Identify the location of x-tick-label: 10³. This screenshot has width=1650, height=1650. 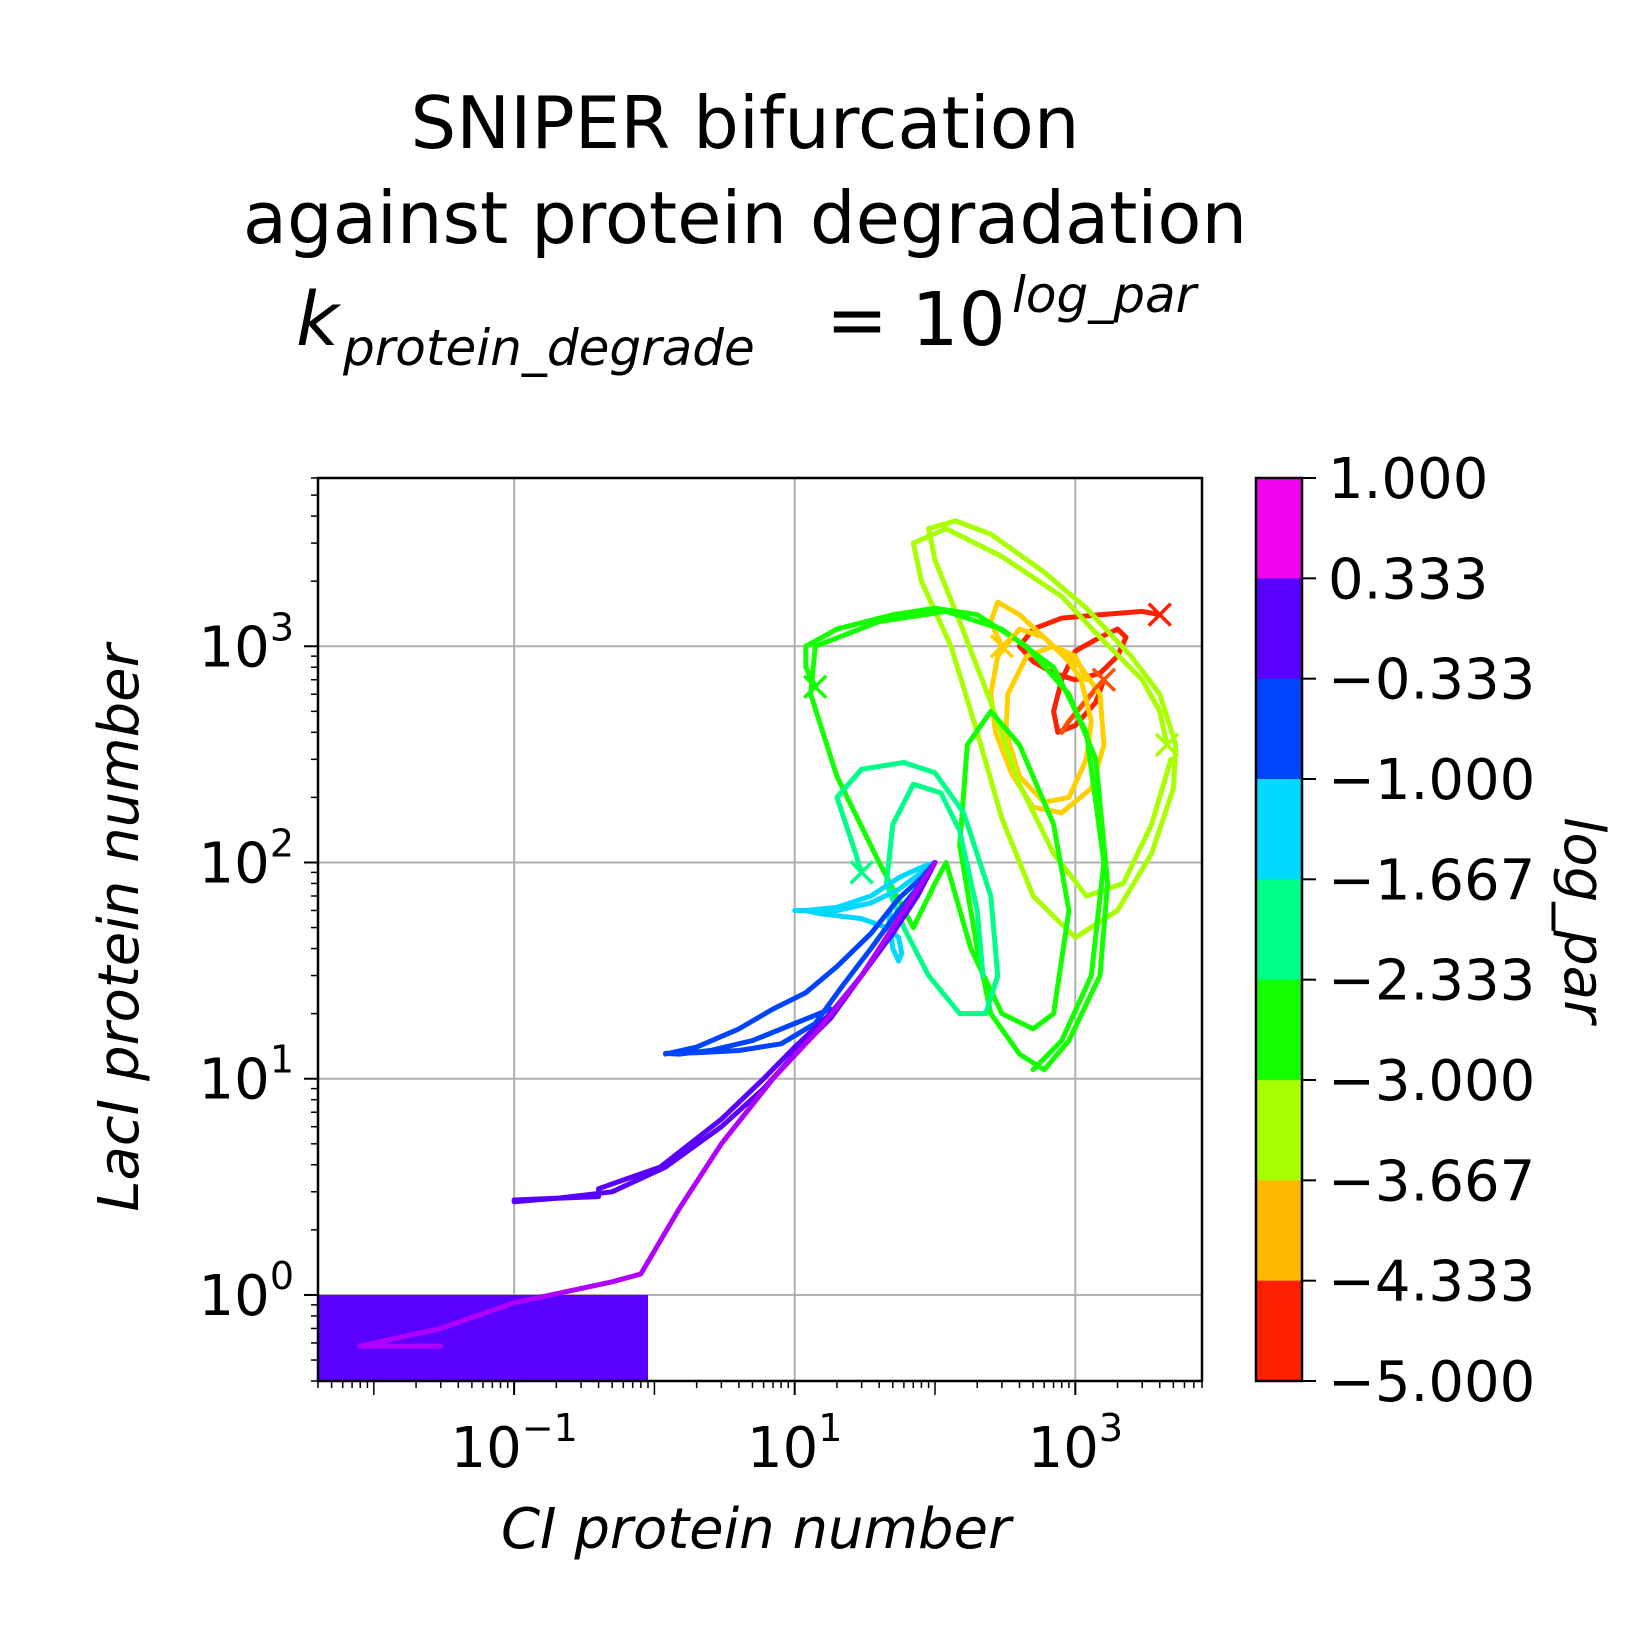
(1075, 1443).